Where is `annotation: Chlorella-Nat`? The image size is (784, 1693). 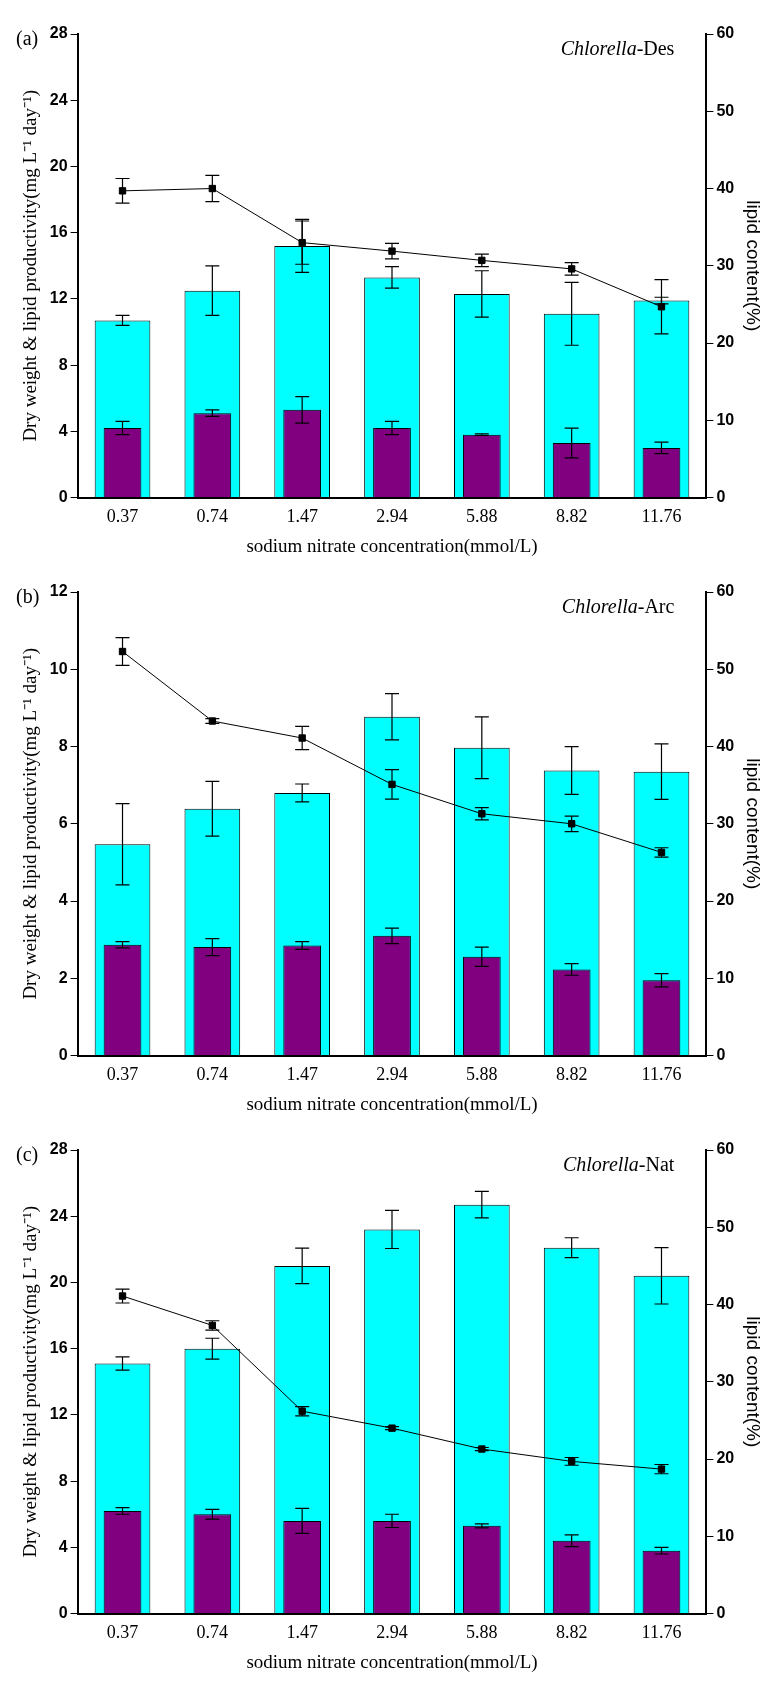 annotation: Chlorella-Nat is located at coordinates (618, 1164).